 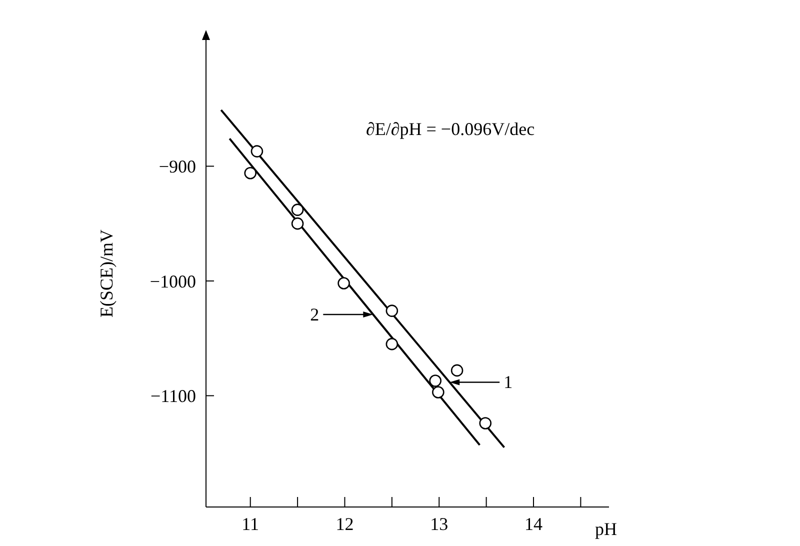 I want to click on y-tick-label: −1100, so click(x=173, y=396).